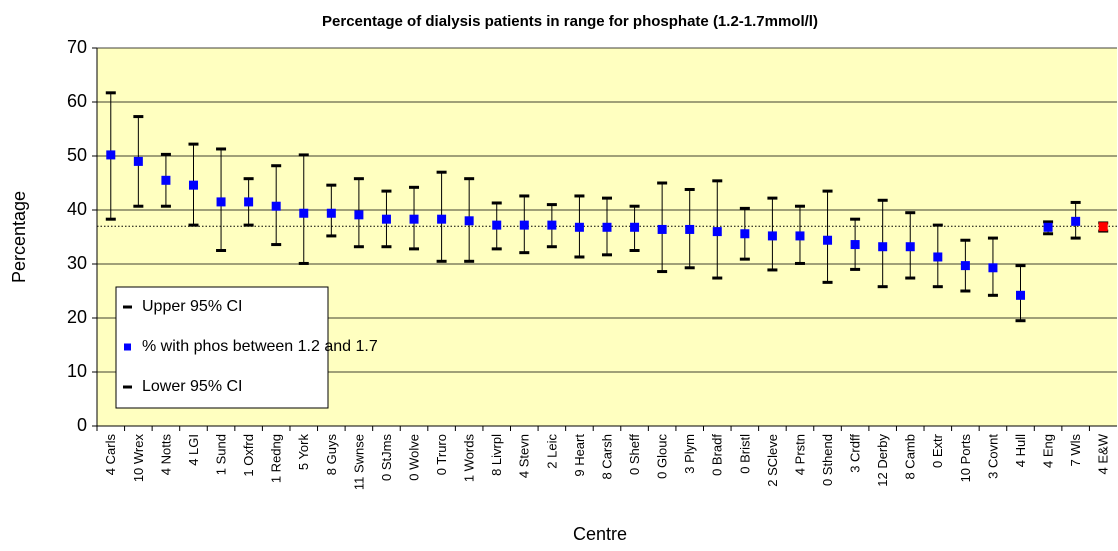 This screenshot has width=1118, height=551. What do you see at coordinates (1103, 453) in the screenshot?
I see `x-tick-label: 4 E&W` at bounding box center [1103, 453].